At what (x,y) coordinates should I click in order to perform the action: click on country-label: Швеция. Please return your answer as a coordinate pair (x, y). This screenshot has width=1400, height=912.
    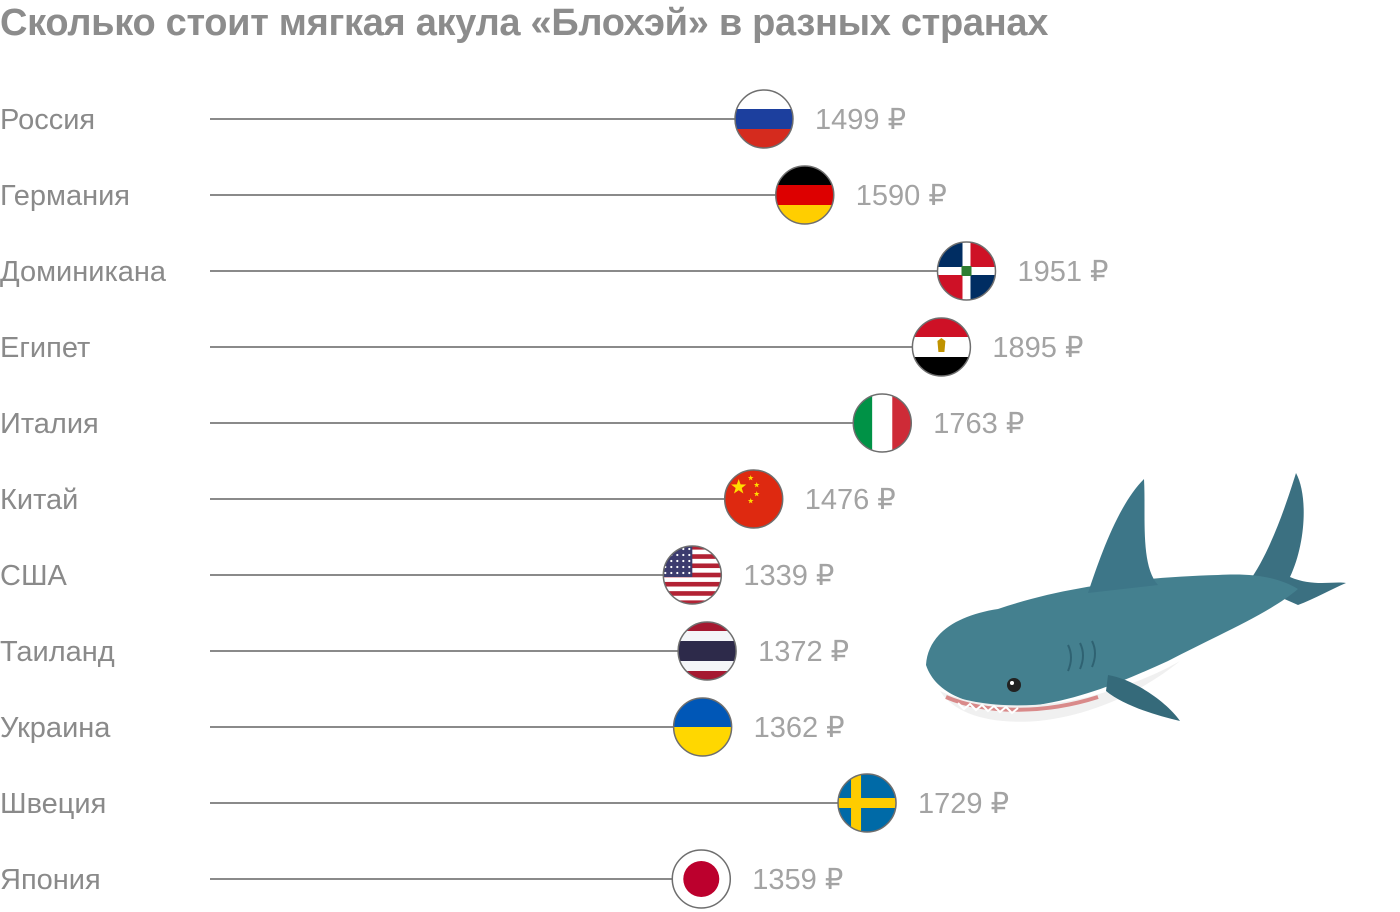
    Looking at the image, I should click on (53, 804).